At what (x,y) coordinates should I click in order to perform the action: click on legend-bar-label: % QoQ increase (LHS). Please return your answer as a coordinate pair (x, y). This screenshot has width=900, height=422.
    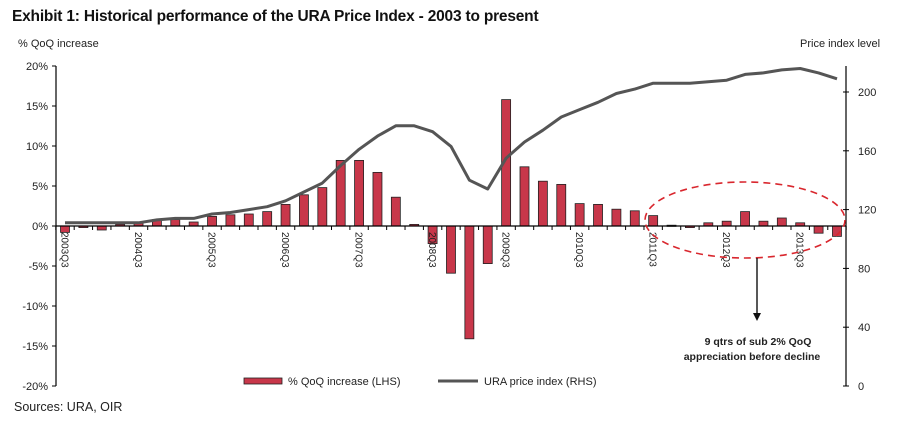
    Looking at the image, I should click on (344, 382).